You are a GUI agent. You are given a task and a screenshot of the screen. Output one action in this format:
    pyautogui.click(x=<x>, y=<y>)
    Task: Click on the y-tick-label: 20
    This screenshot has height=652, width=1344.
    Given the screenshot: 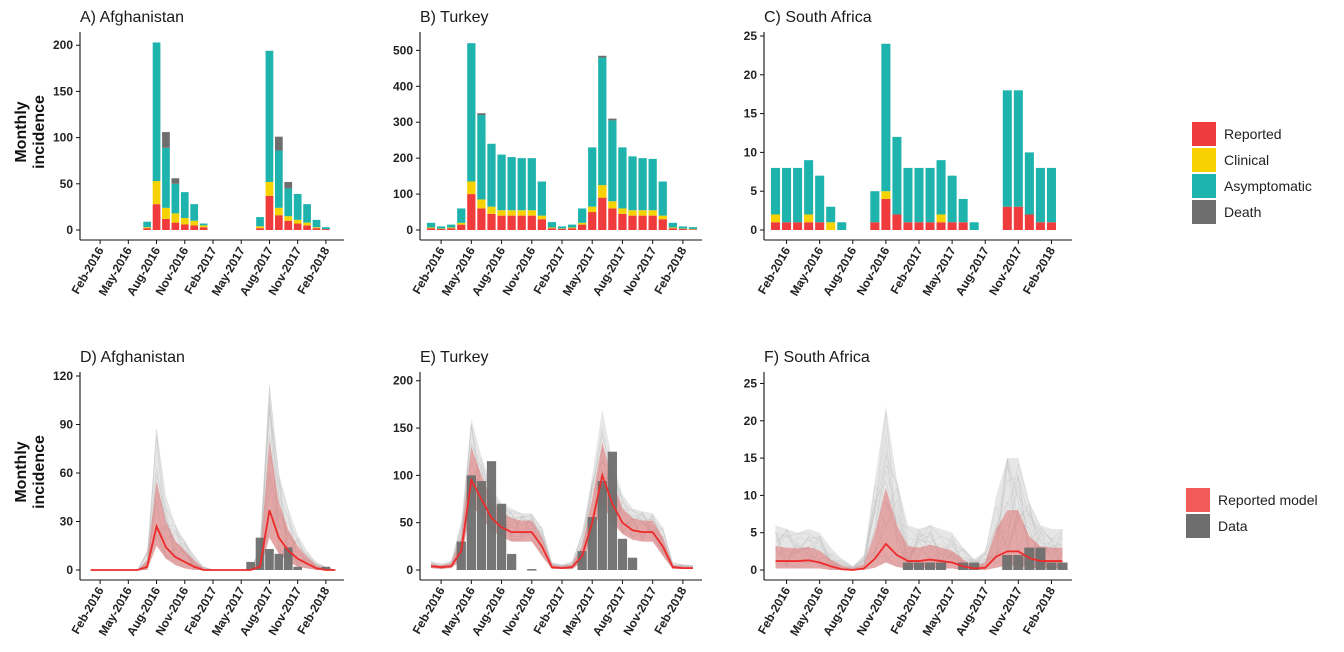 What is the action you would take?
    pyautogui.click(x=751, y=75)
    